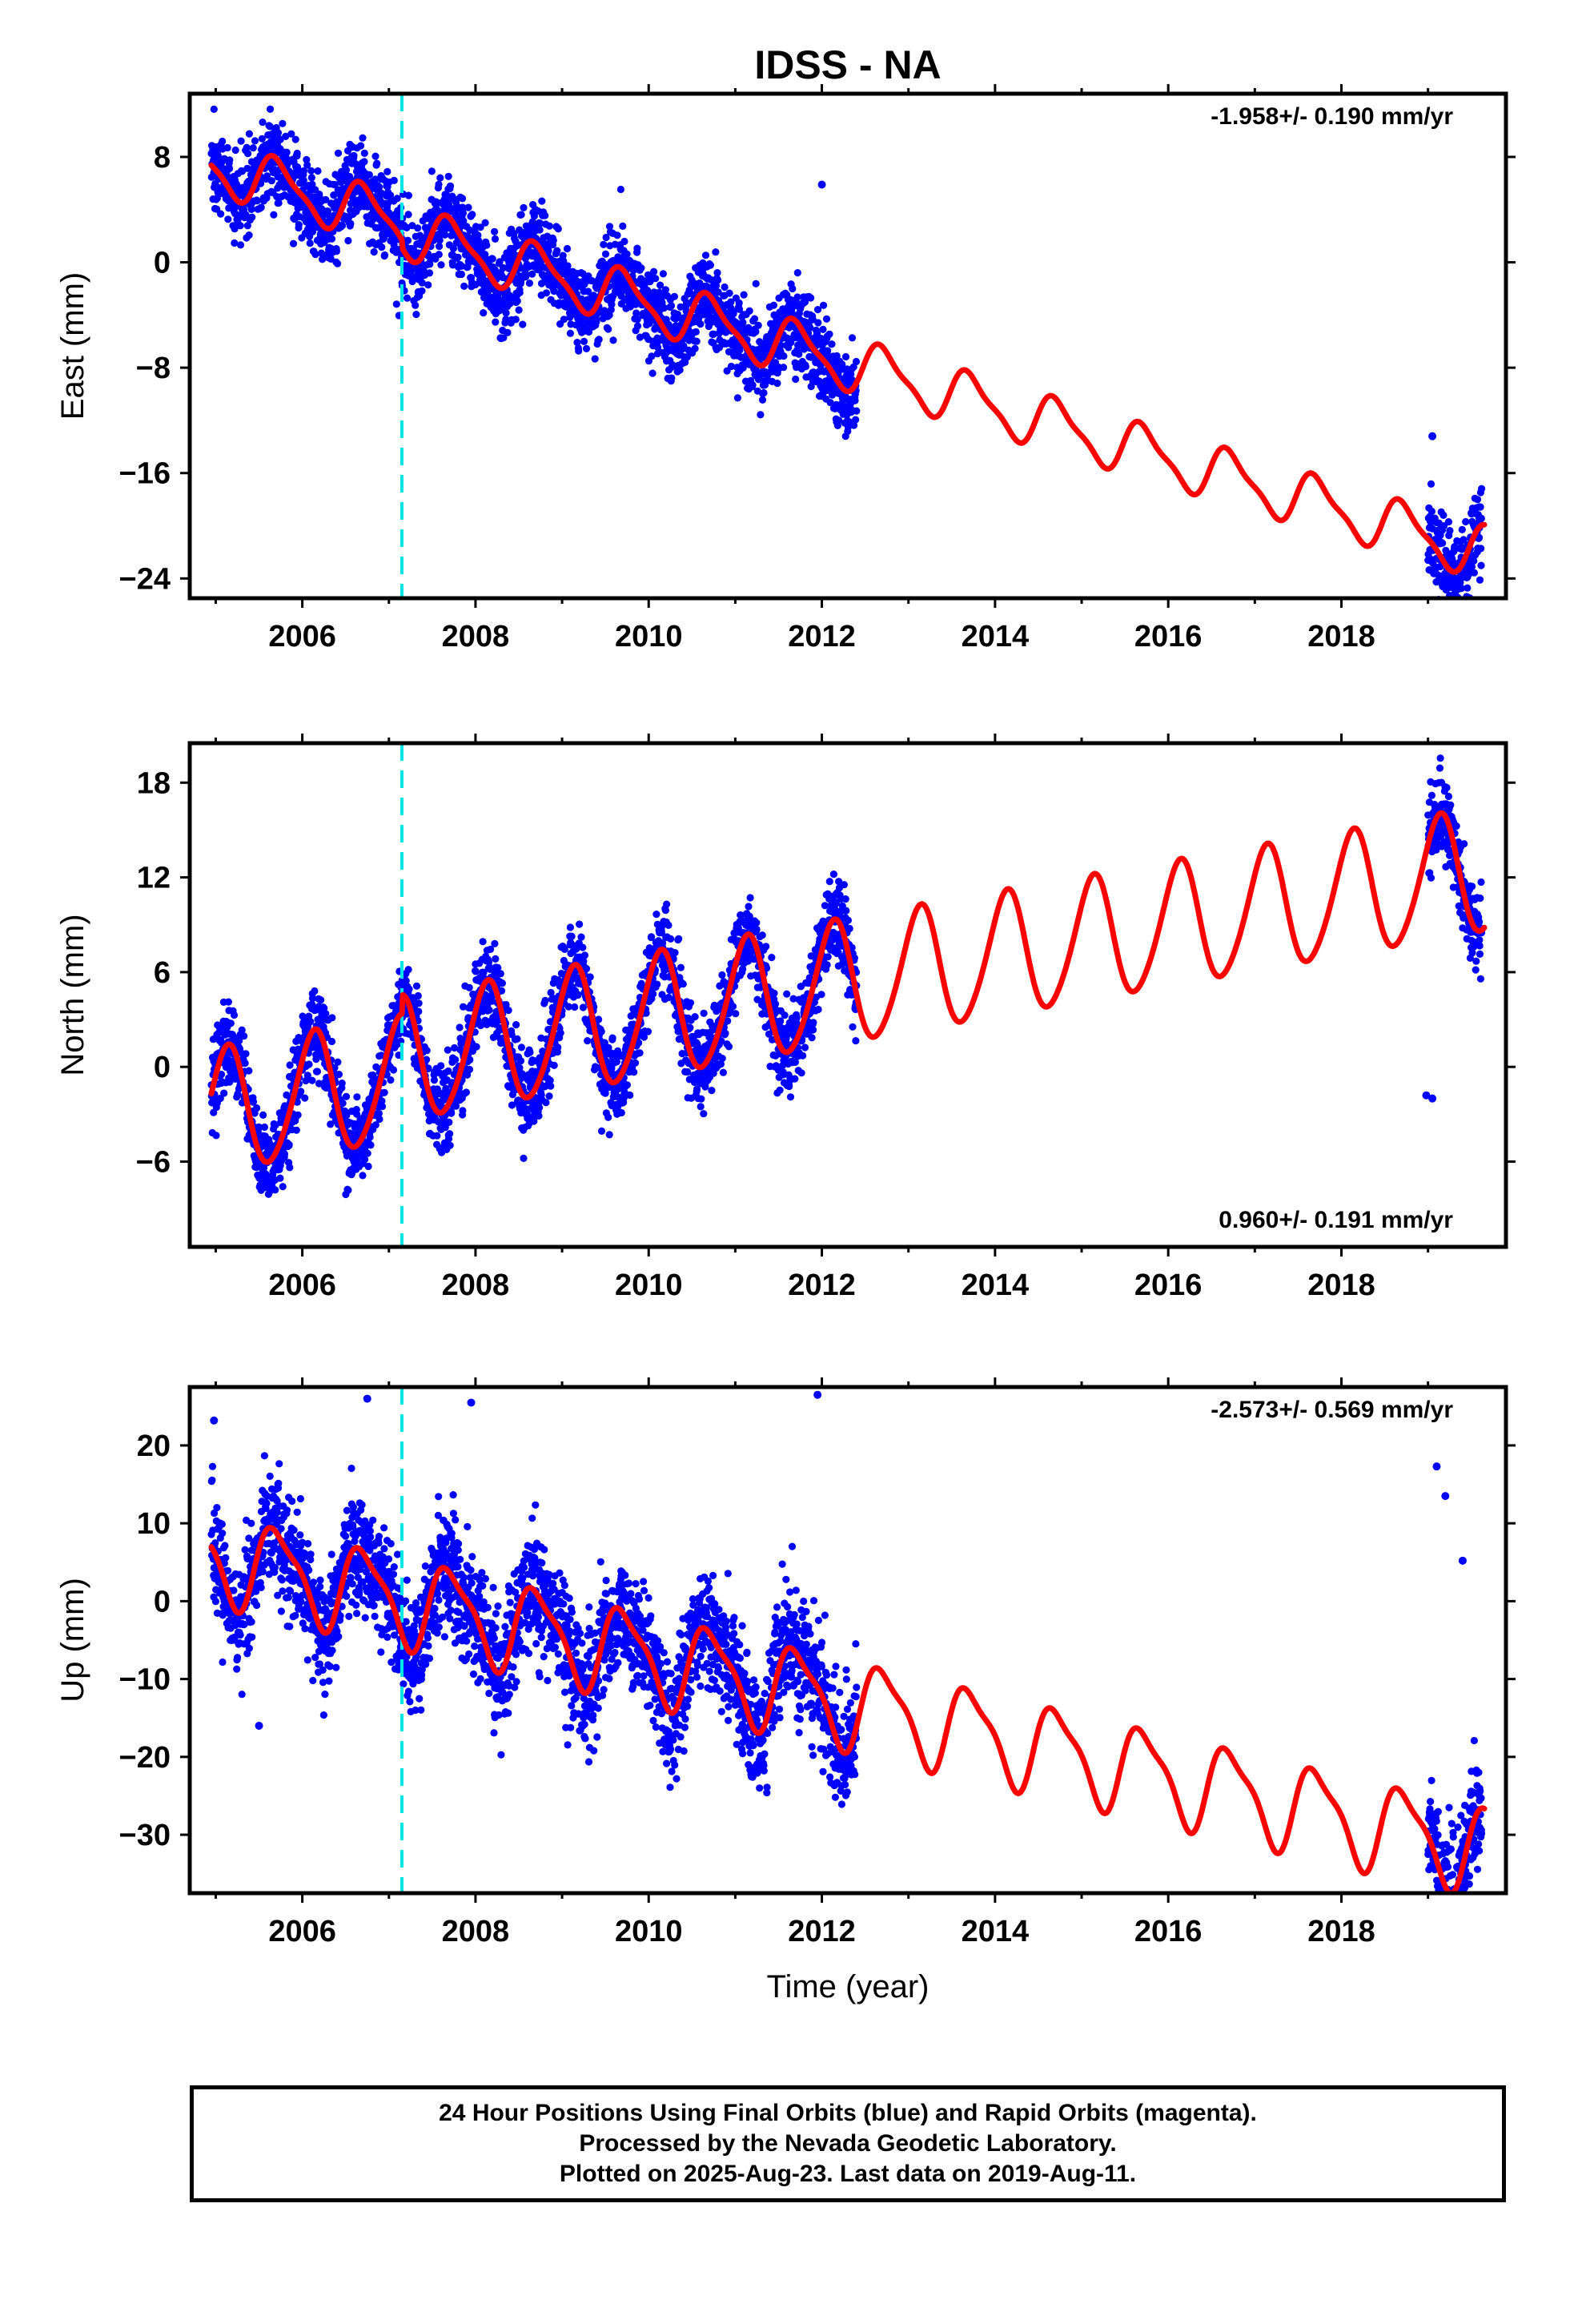 This screenshot has width=1582, height=2324. Describe the element at coordinates (154, 368) in the screenshot. I see `y-tick-label: −8` at that location.